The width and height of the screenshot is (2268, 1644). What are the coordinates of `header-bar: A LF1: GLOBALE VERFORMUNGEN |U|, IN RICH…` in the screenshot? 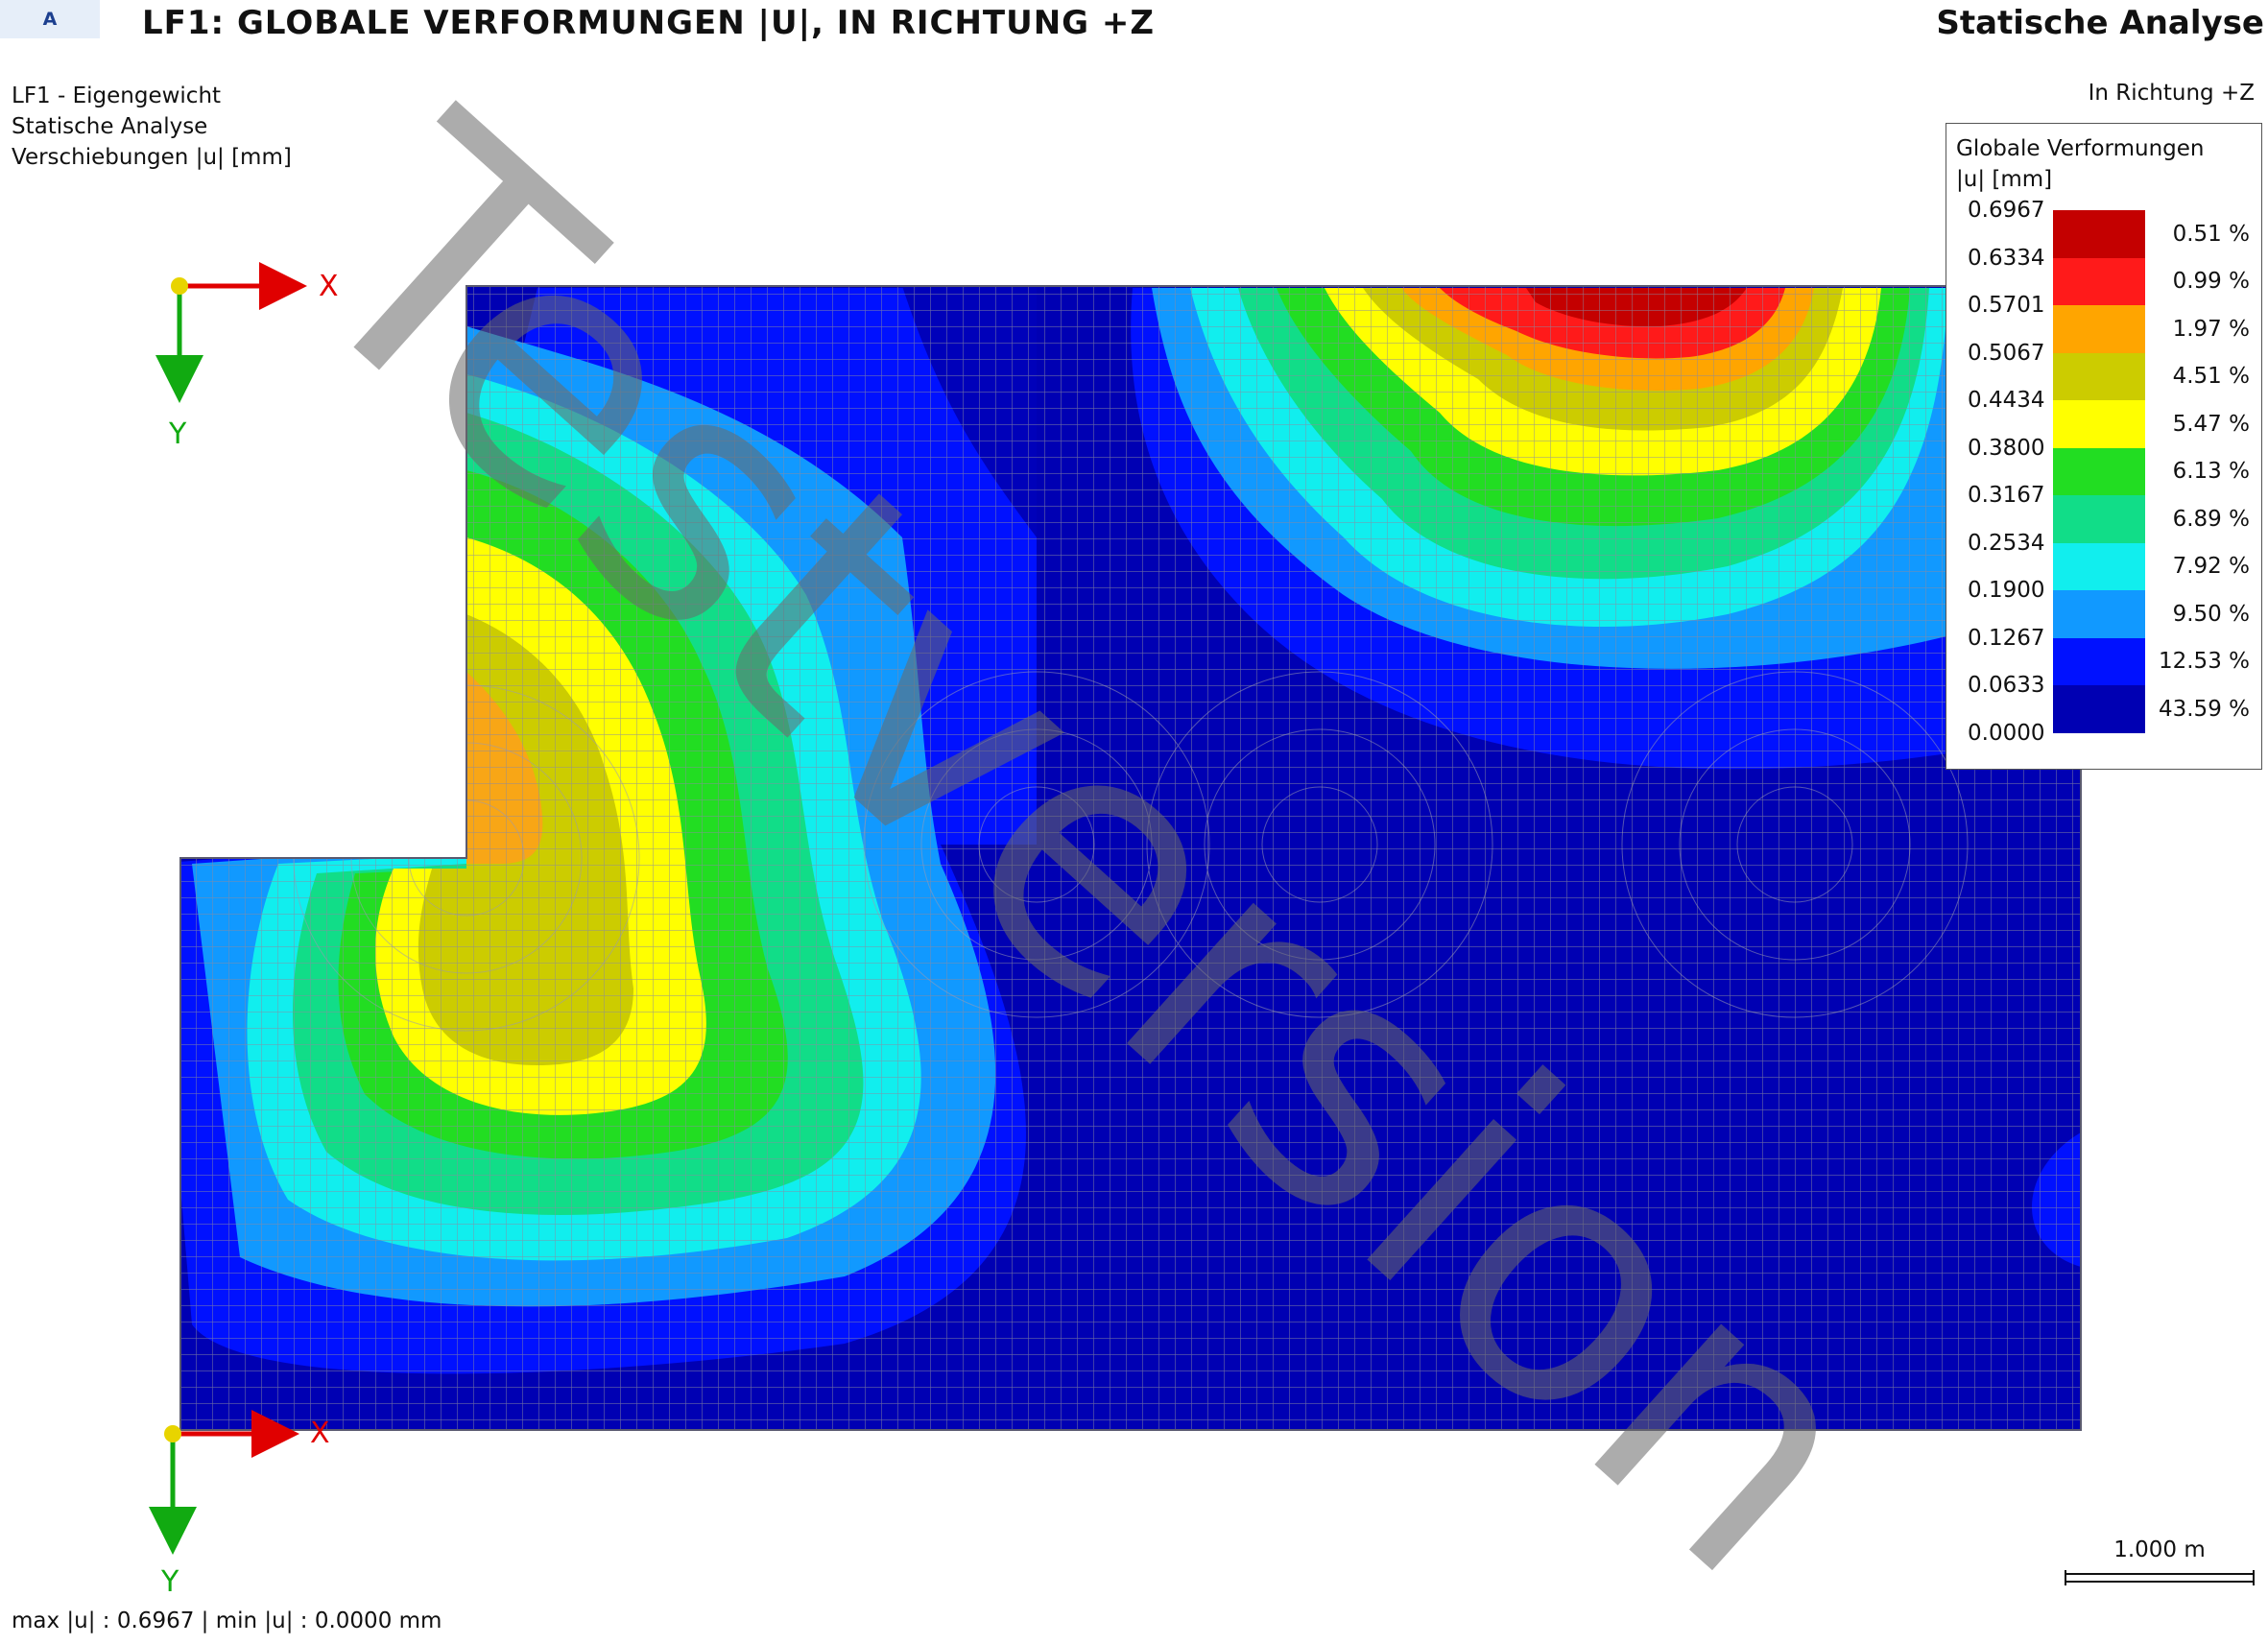 It's located at (1134, 24).